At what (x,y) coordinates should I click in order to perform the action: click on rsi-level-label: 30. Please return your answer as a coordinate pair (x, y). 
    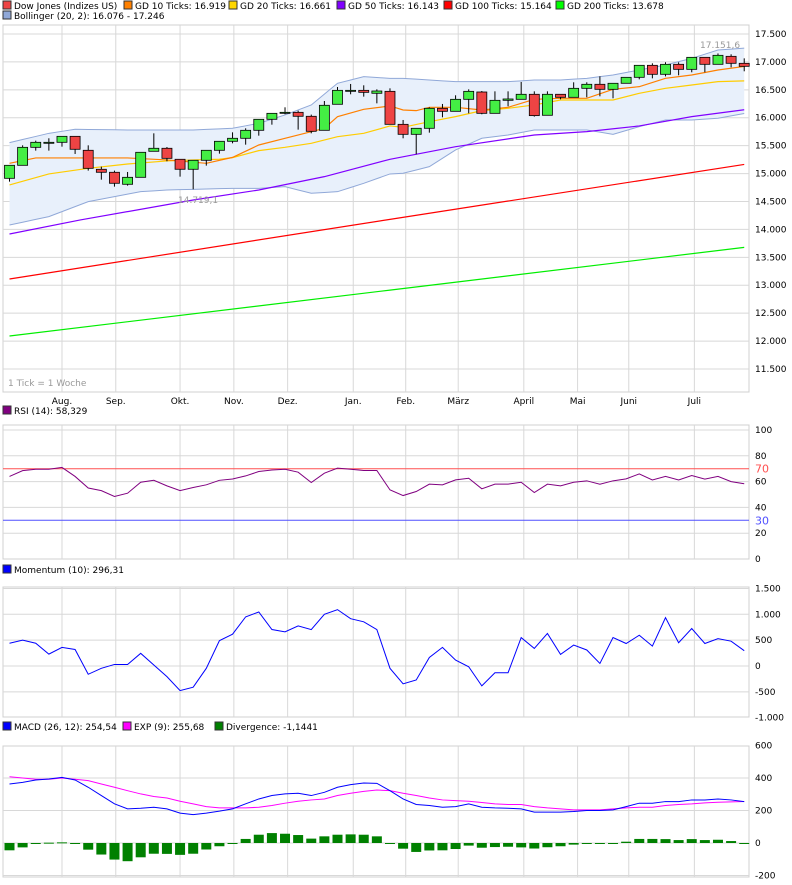
    Looking at the image, I should click on (762, 520).